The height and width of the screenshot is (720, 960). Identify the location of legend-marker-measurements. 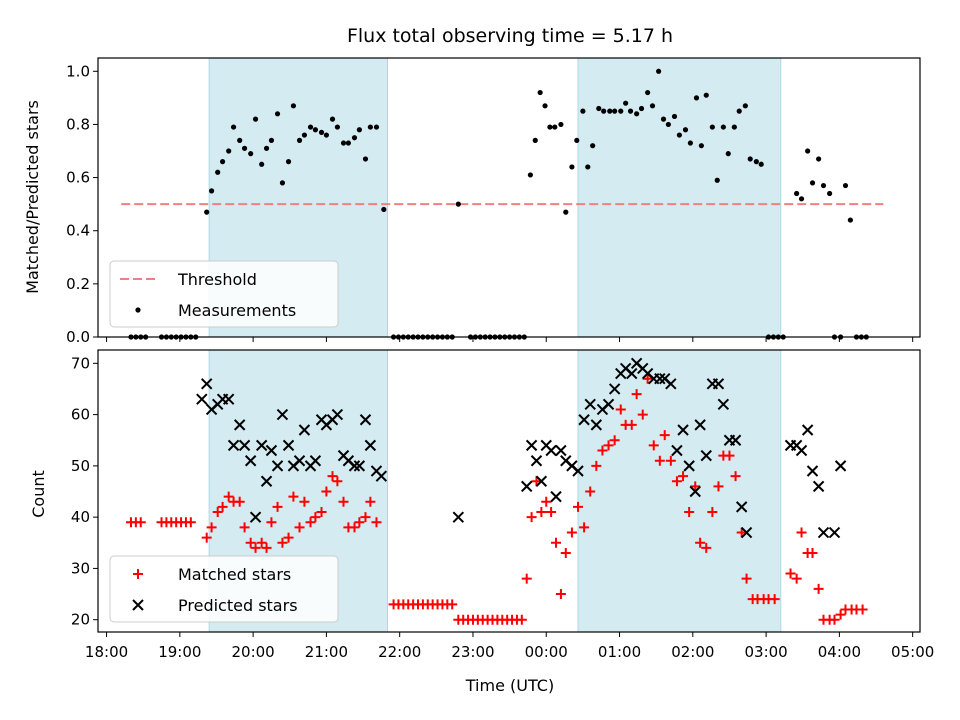
(138, 310).